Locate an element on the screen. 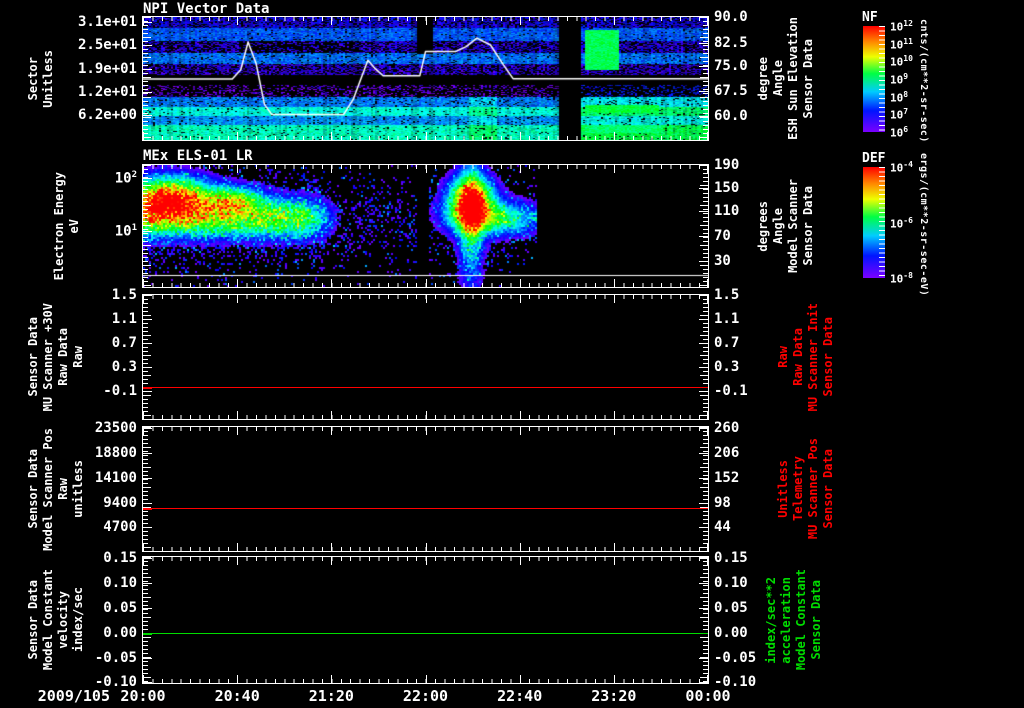  axis-label-line: Electron Energy is located at coordinates (59, 226).